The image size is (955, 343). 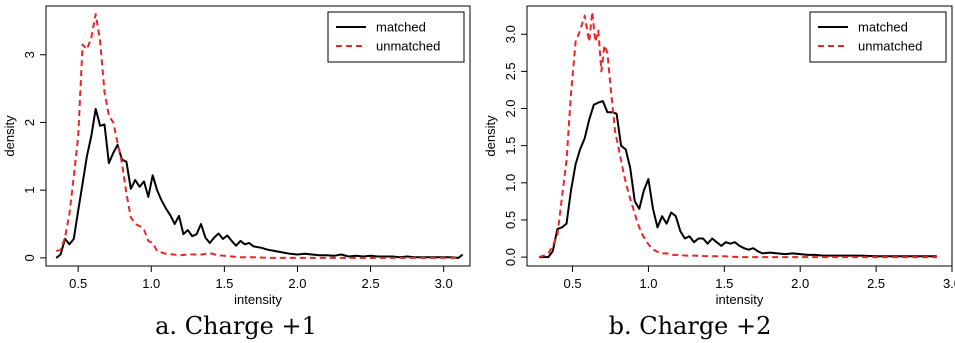 What do you see at coordinates (510, 220) in the screenshot?
I see `y-tick-label: 0.5` at bounding box center [510, 220].